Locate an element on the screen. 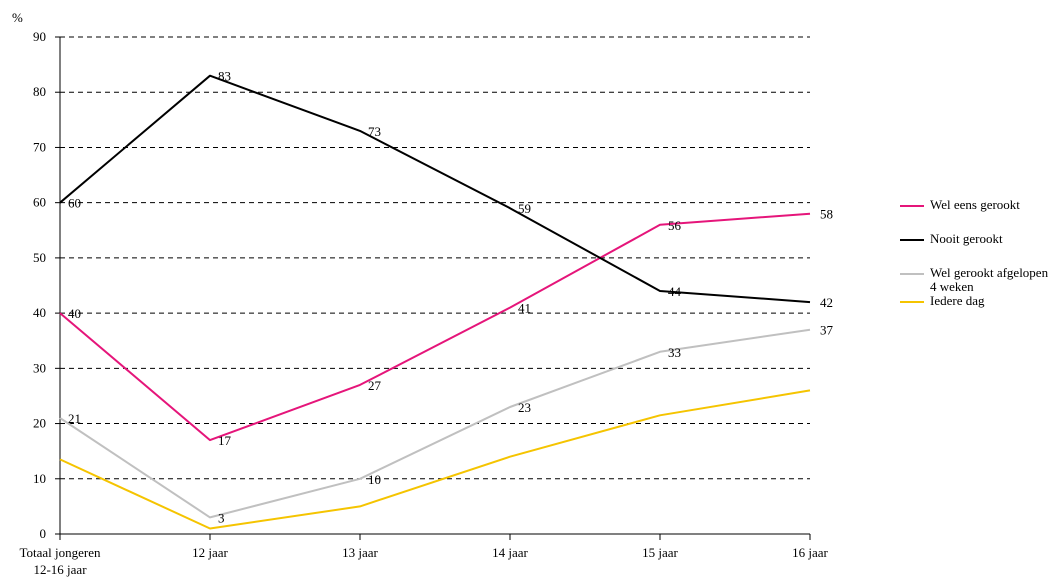 The image size is (1052, 585). y-axis-unit-label: % is located at coordinates (17, 17).